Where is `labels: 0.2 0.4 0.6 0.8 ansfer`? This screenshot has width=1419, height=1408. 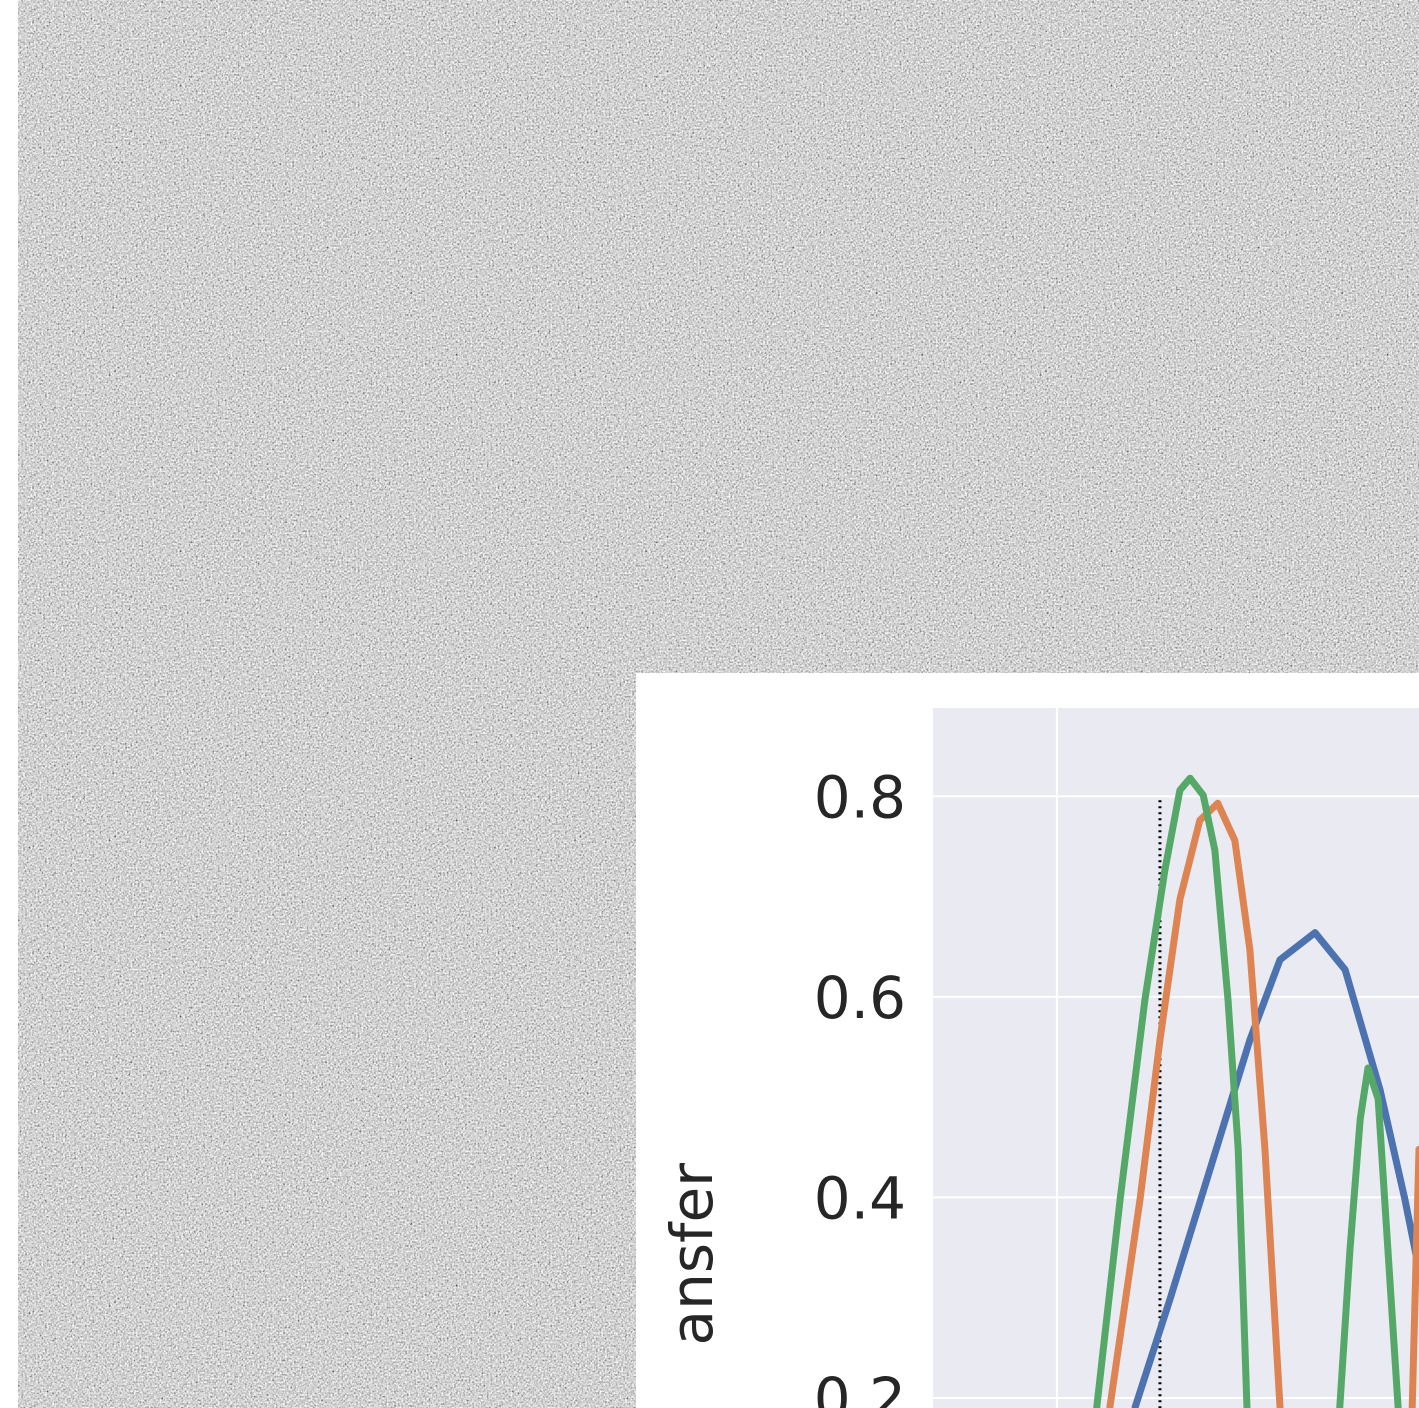
labels: 0.2 0.4 0.6 0.8 ansfer is located at coordinates (782, 1085).